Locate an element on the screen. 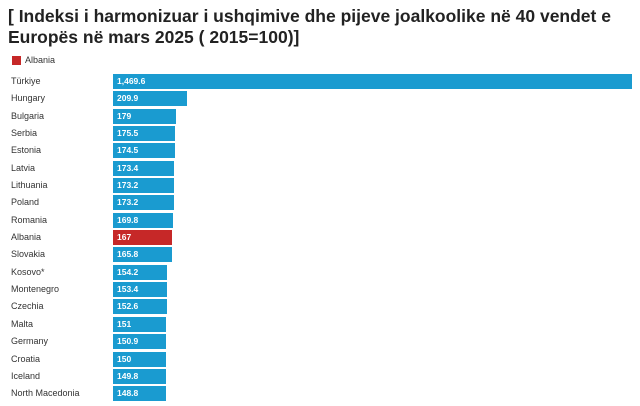 This screenshot has height=406, width=640. bar-value-label: 152.6 is located at coordinates (128, 306).